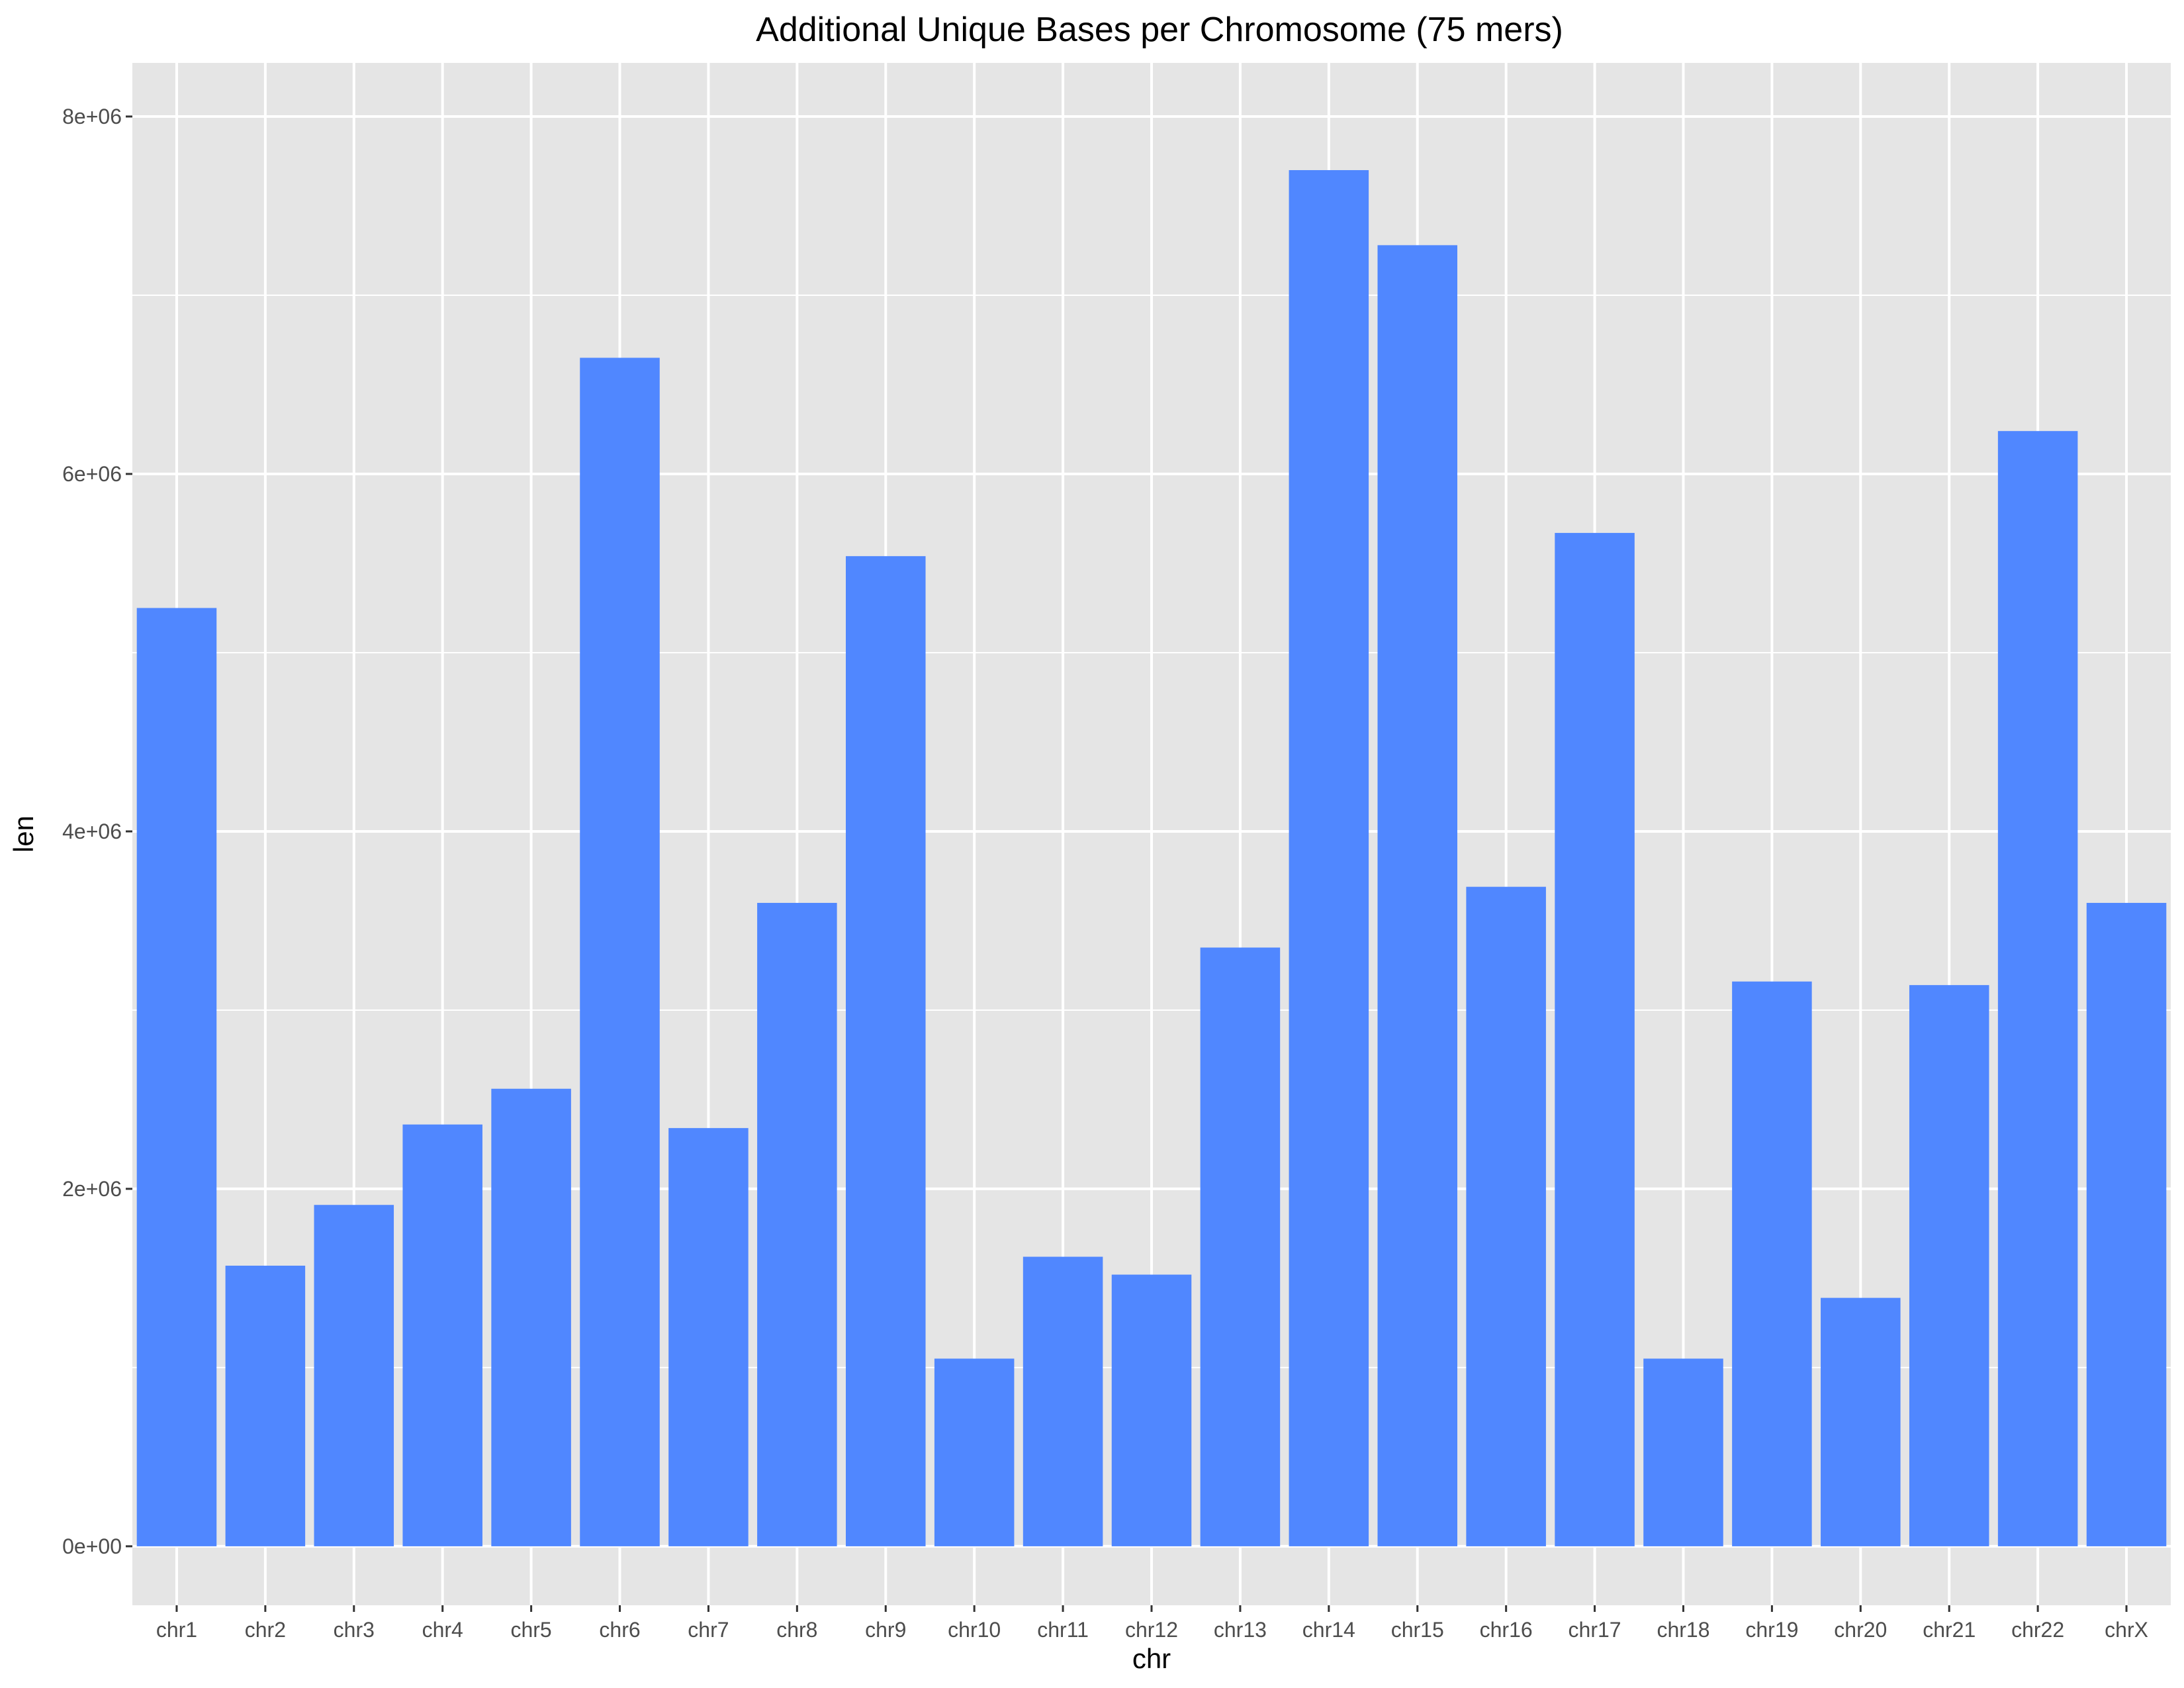 This screenshot has width=2184, height=1688. What do you see at coordinates (1683, 1452) in the screenshot?
I see `bar-chr18` at bounding box center [1683, 1452].